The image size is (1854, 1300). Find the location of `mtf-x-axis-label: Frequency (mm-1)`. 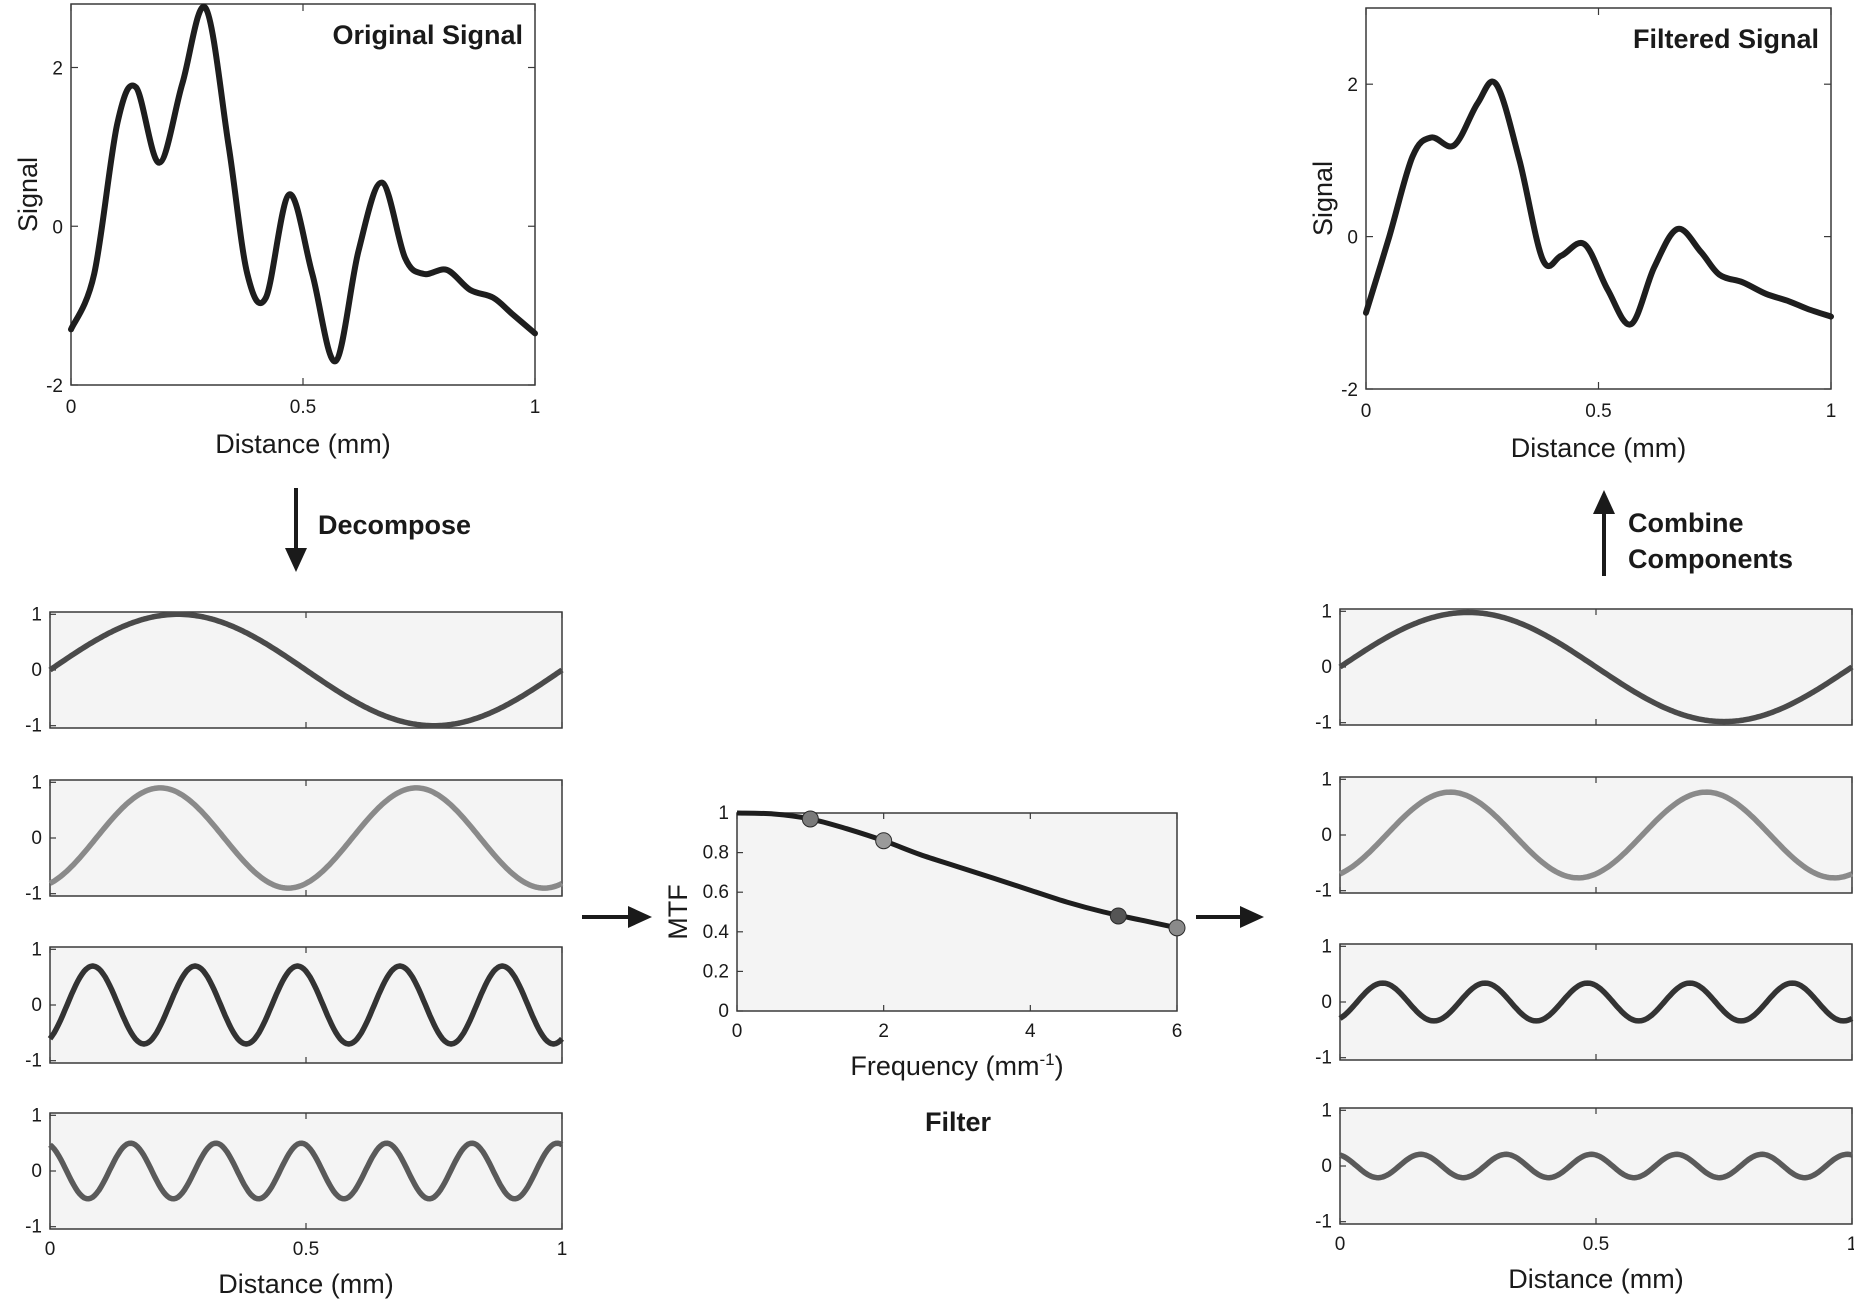

mtf-x-axis-label: Frequency (mm-1) is located at coordinates (956, 1065).